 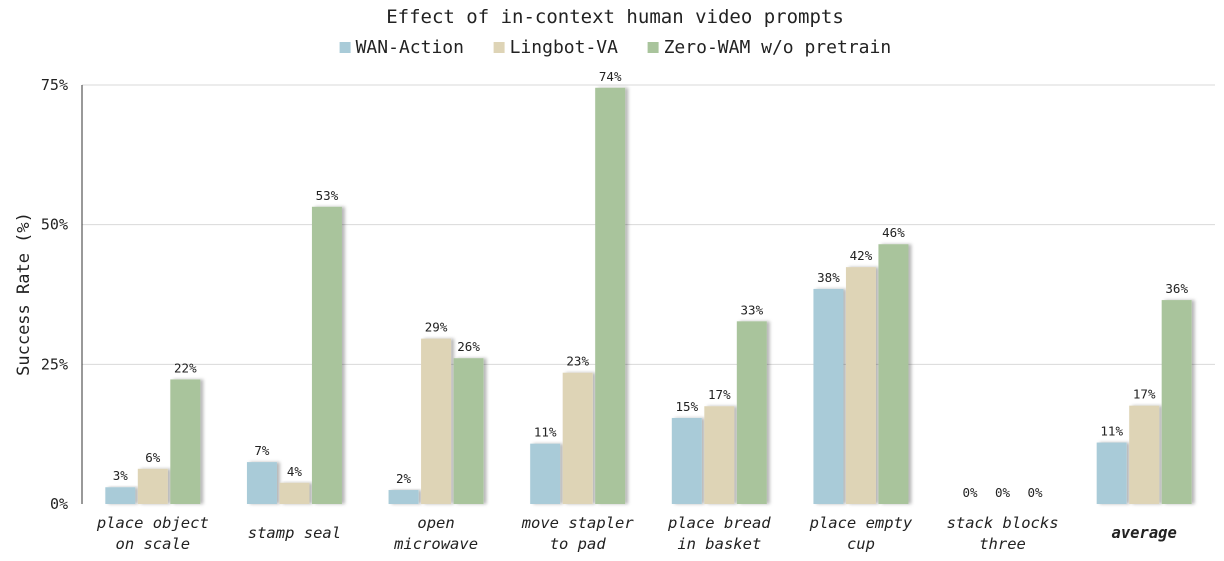 I want to click on data-label: 15%, so click(x=687, y=406).